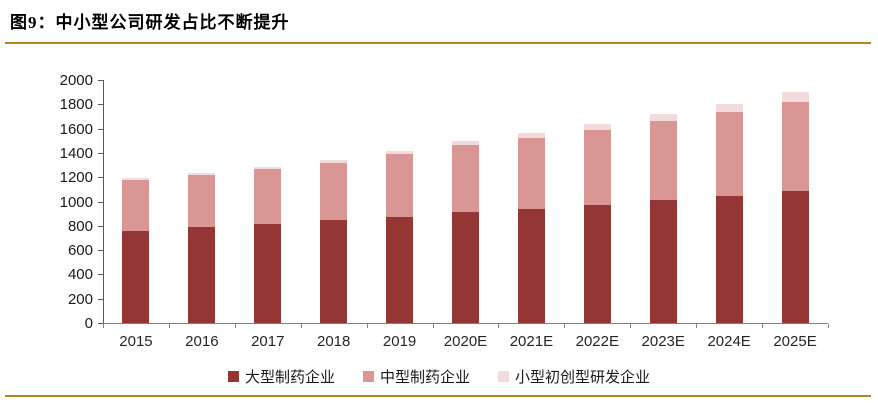  What do you see at coordinates (80, 299) in the screenshot?
I see `y-axis-tick-label: 200` at bounding box center [80, 299].